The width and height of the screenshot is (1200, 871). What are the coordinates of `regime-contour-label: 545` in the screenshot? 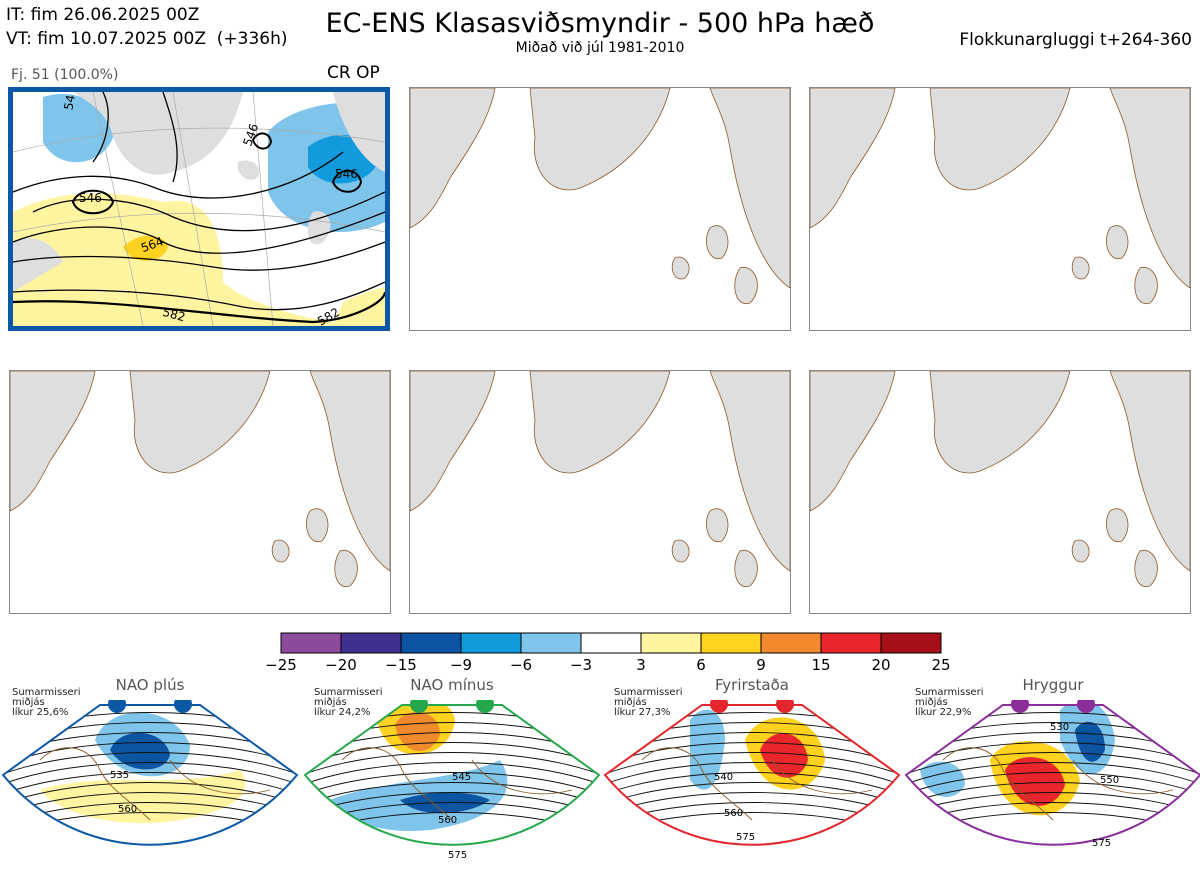 It's located at (461, 777).